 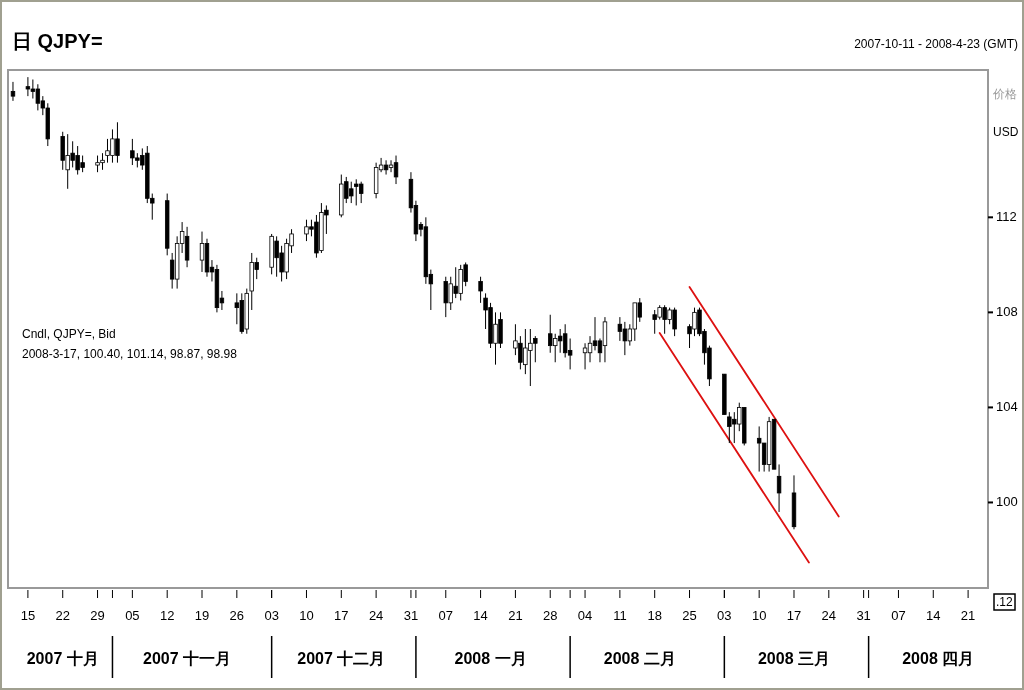 What do you see at coordinates (936, 44) in the screenshot?
I see `chart-subtitle: 2007-10-11 - 2008-4-23 (GMT)` at bounding box center [936, 44].